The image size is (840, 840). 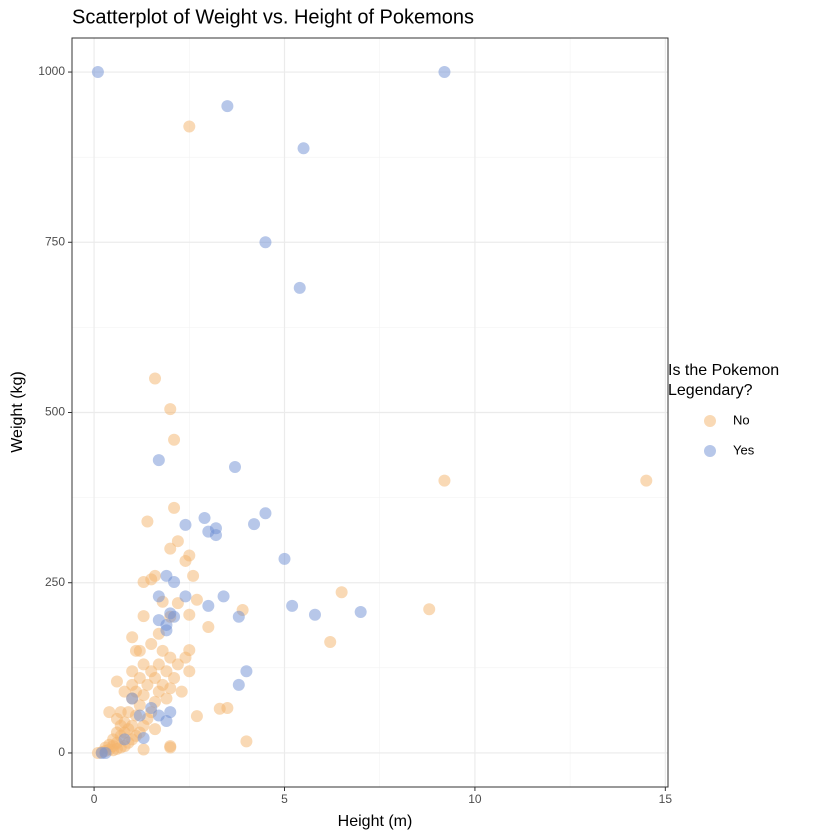 I want to click on x-tick-label: 15, so click(x=666, y=799).